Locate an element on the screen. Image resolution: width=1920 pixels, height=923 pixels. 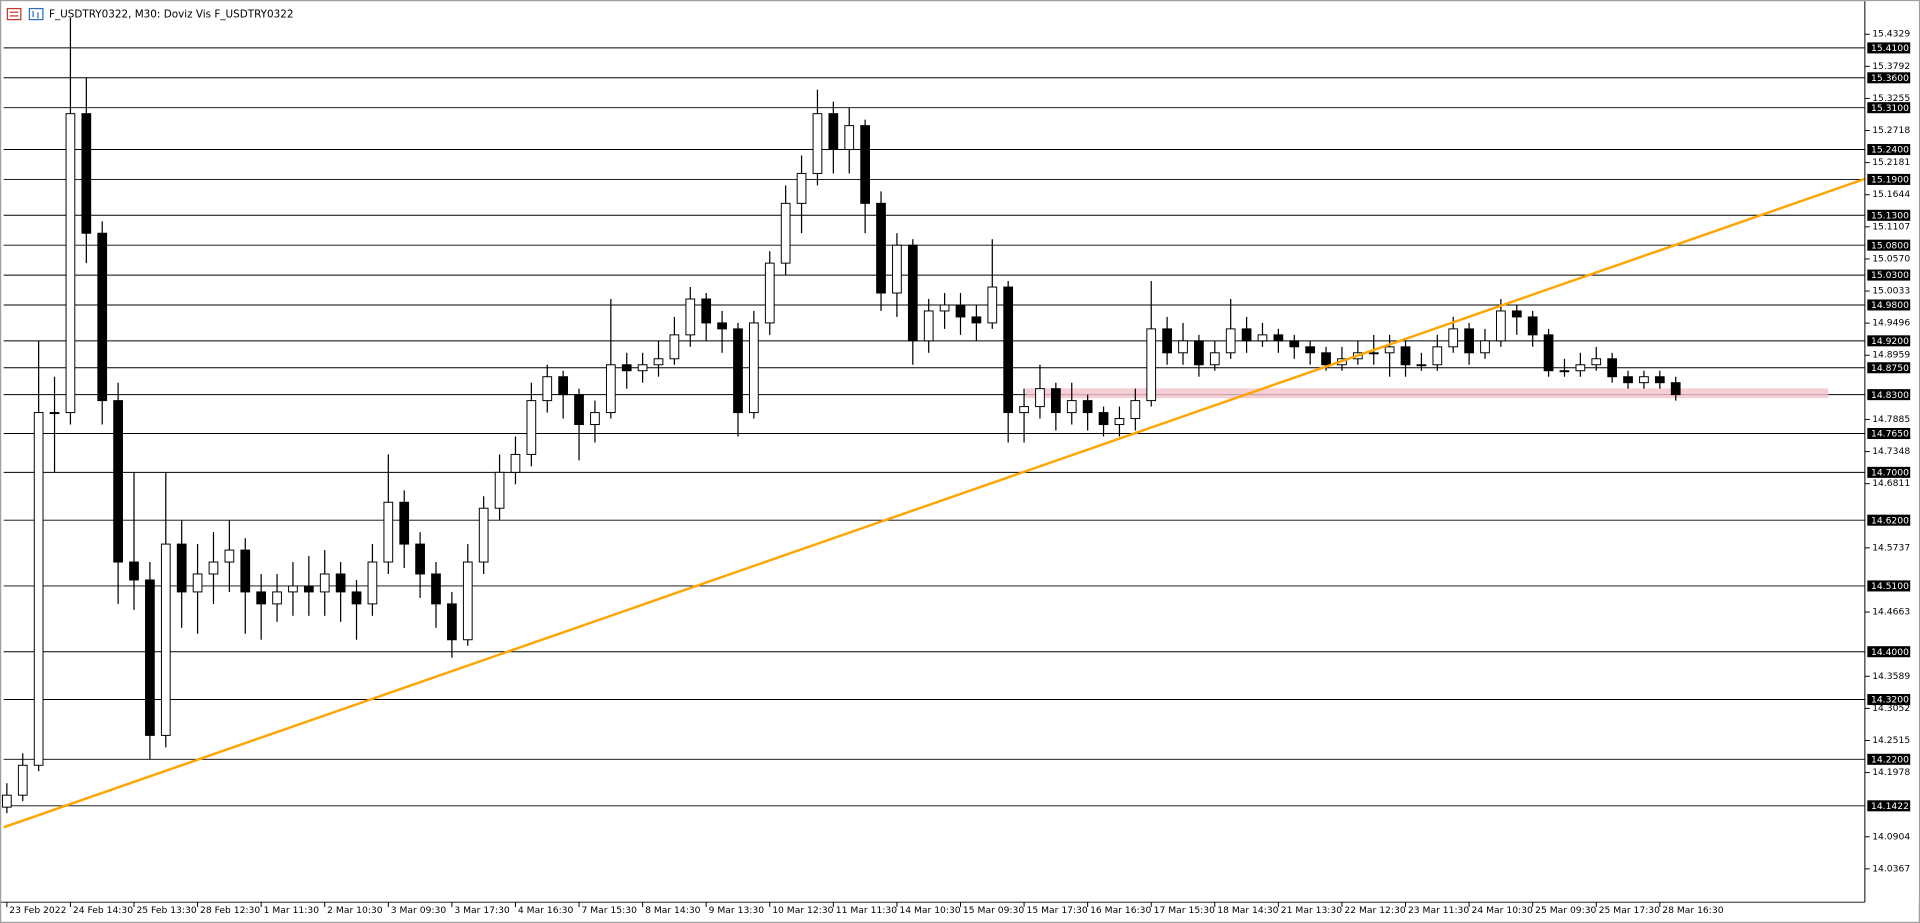
level-label: 15.2400 is located at coordinates (1890, 150).